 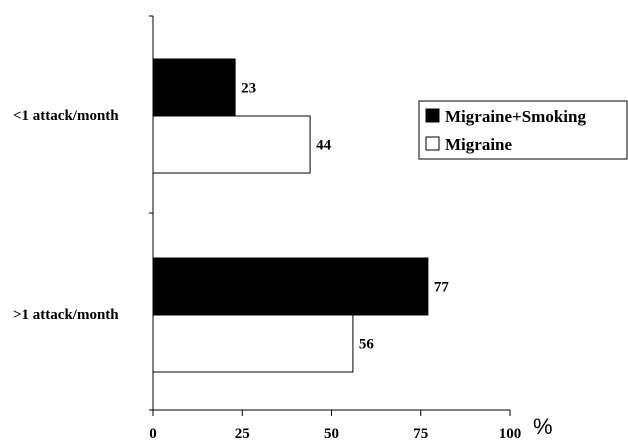 I want to click on bar-value-label: 23, so click(x=248, y=89).